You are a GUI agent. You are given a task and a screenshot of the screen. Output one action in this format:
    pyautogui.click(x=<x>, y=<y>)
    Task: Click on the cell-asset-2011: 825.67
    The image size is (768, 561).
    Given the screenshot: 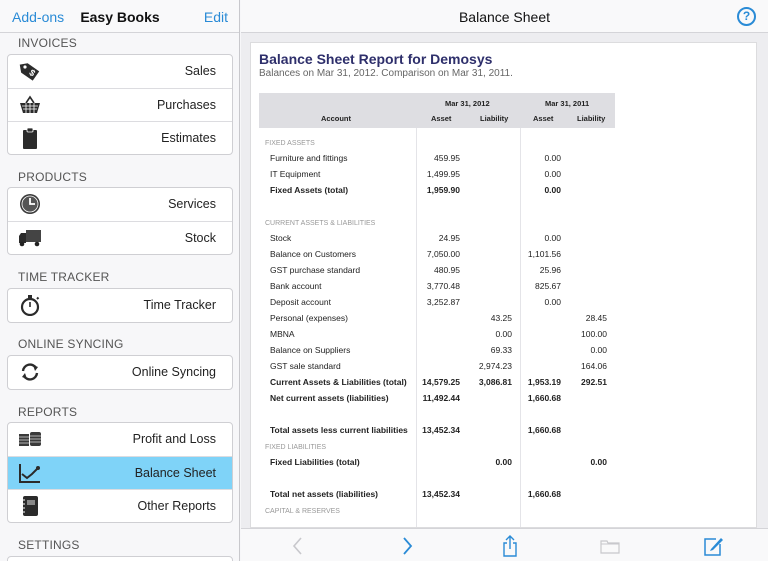 What is the action you would take?
    pyautogui.click(x=548, y=286)
    